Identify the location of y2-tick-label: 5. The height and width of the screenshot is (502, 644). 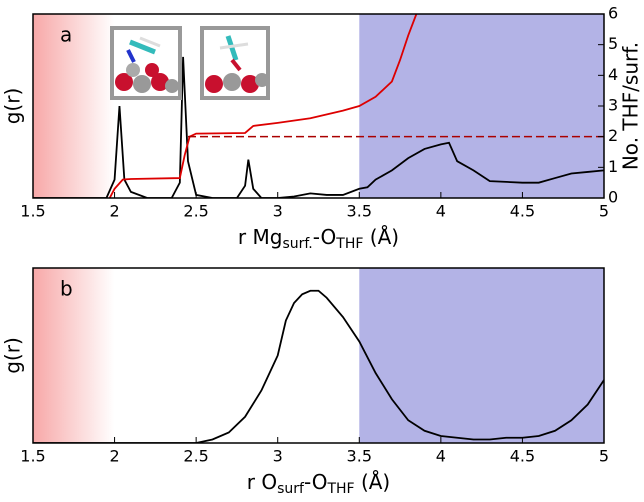
(613, 43).